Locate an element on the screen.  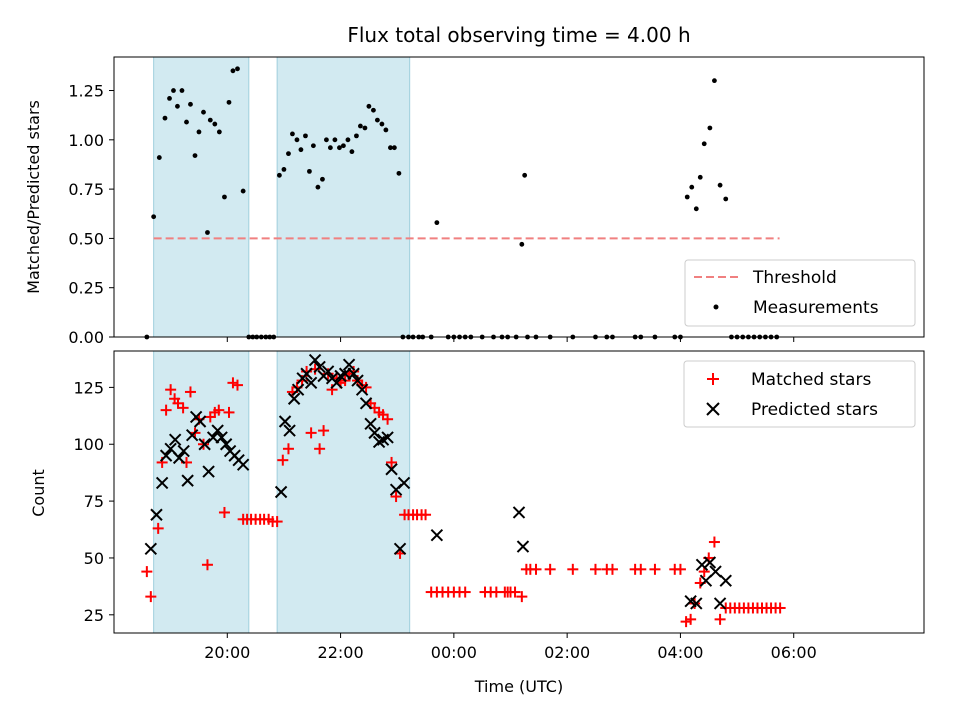
legend-threshold-label: Threshold is located at coordinates (794, 278).